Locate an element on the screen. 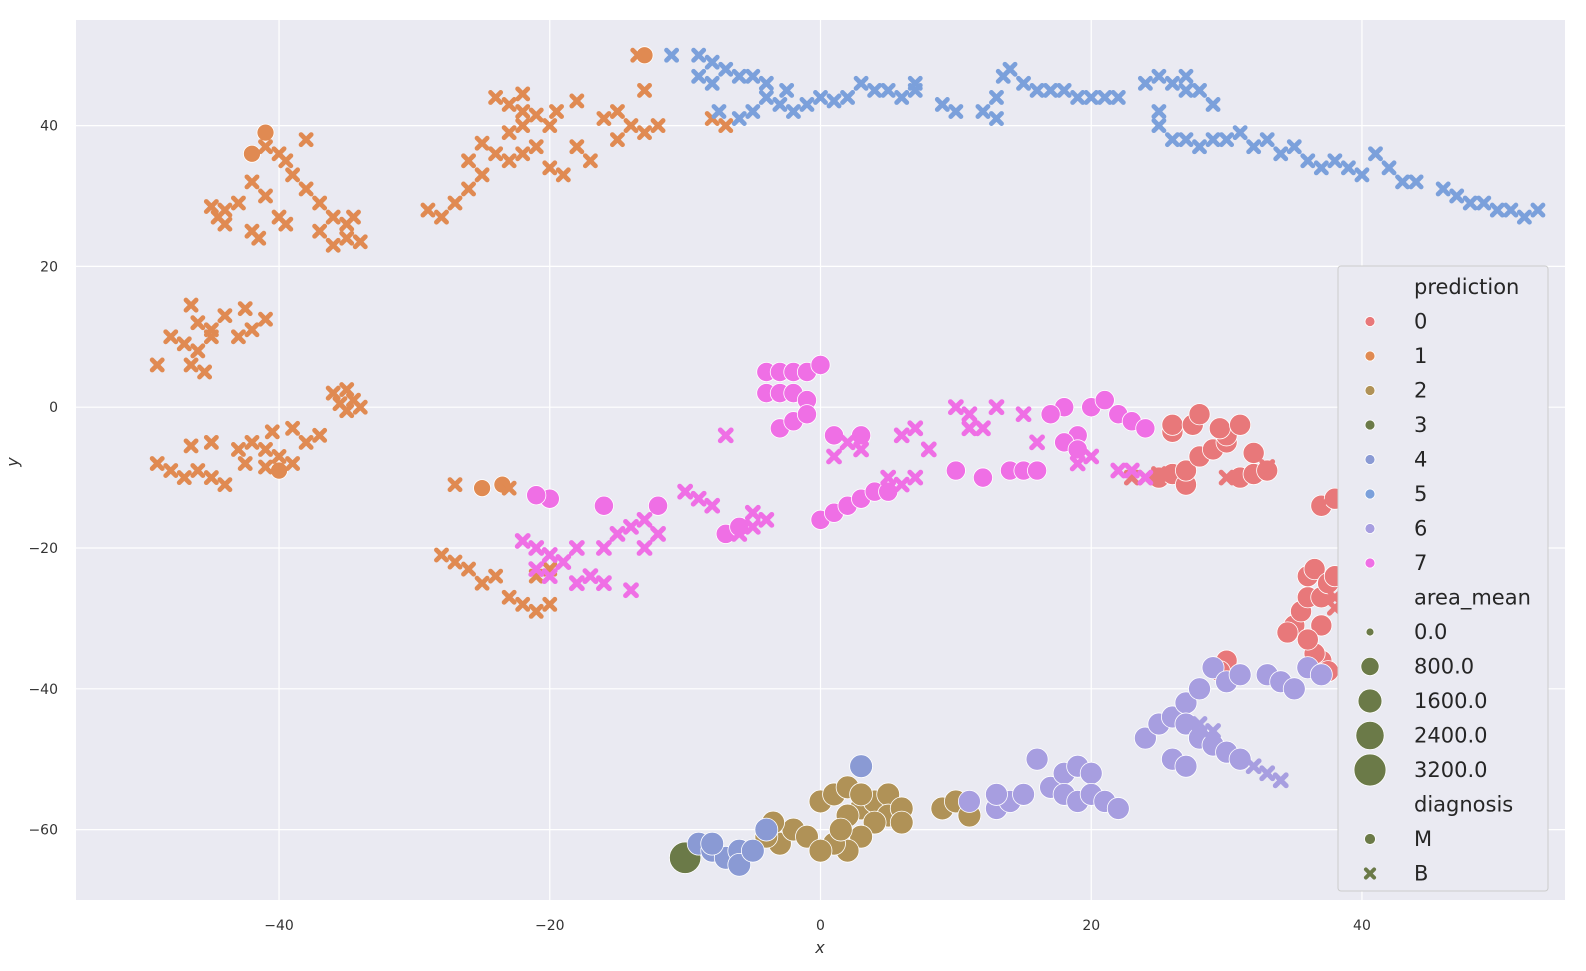 The width and height of the screenshot is (1586, 971). legend-box is located at coordinates (1443, 578).